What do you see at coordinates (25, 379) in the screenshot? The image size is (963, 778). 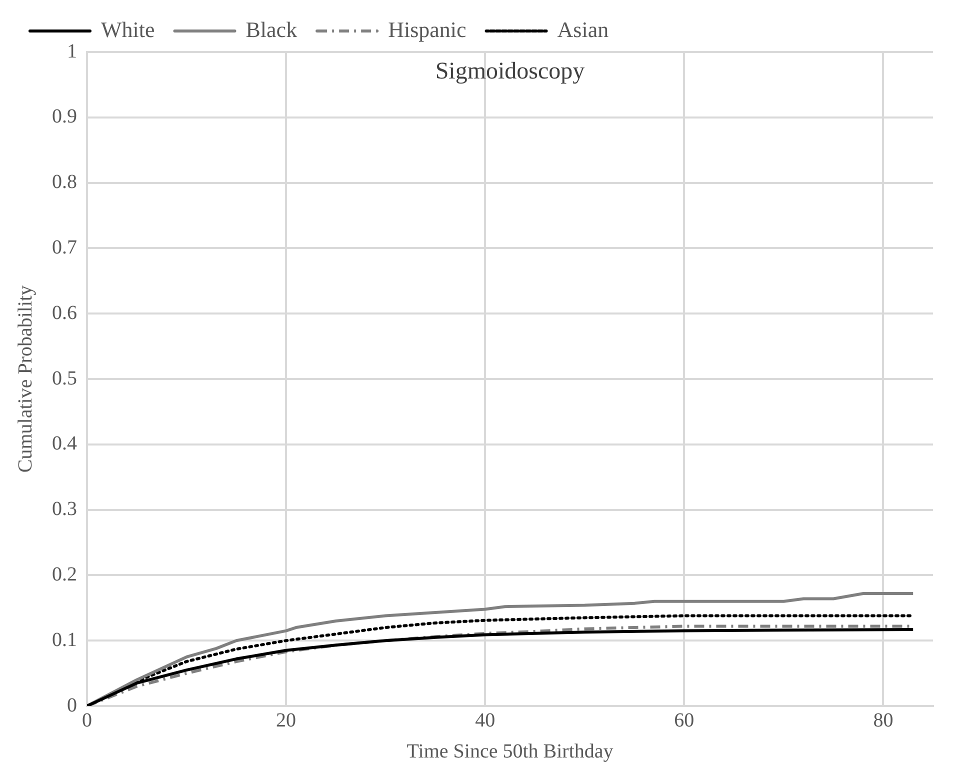 I see `y-axis-title: Cumulative Probability` at bounding box center [25, 379].